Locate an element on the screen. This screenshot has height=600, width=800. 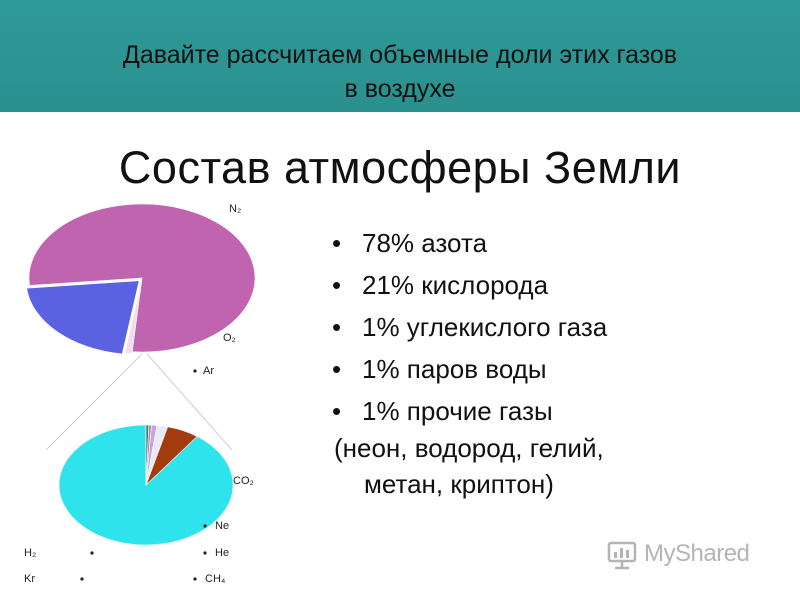
bullet-item: • 78% азота is located at coordinates (562, 243).